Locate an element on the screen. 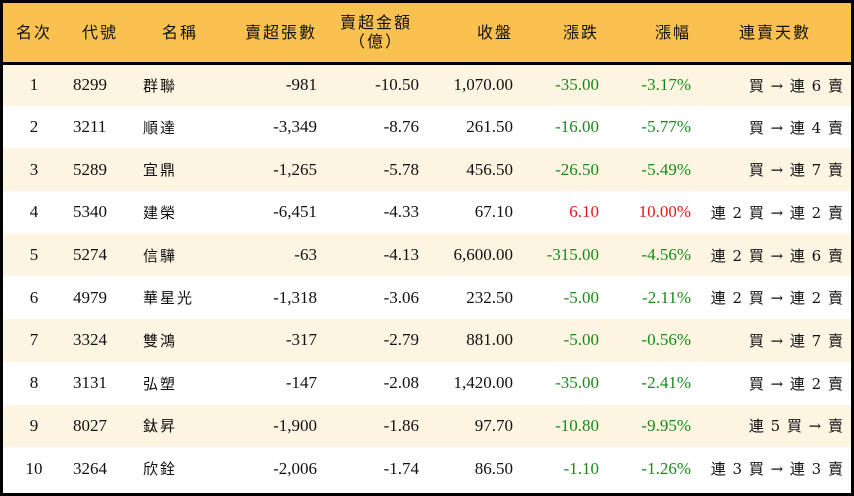  header-sell-amount: 賣超金額 （億） is located at coordinates (376, 34).